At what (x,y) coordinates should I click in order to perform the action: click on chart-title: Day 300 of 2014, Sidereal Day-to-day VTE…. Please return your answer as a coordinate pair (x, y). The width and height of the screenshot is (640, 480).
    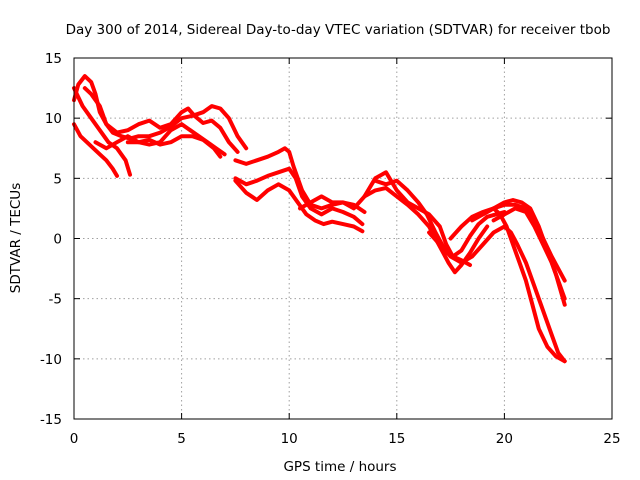
    Looking at the image, I should click on (338, 30).